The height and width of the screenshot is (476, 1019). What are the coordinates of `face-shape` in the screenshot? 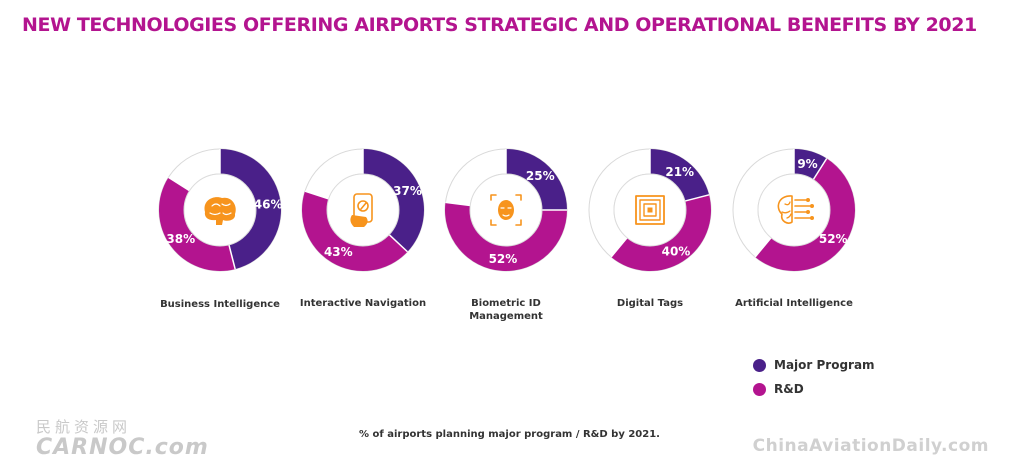 It's located at (506, 210).